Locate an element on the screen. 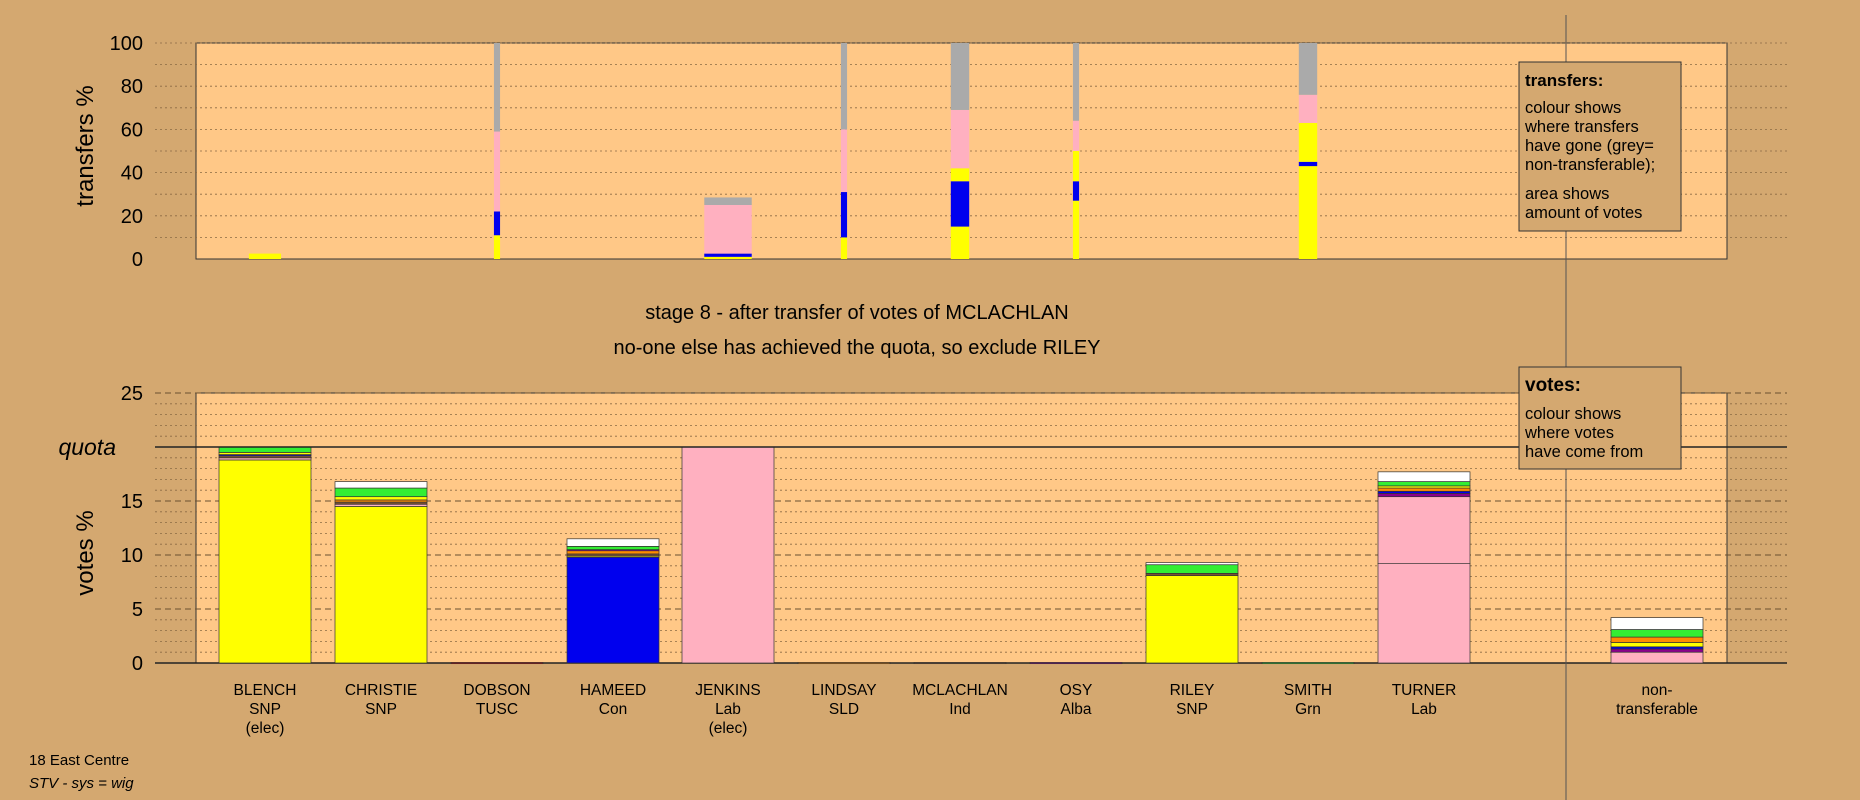 Image resolution: width=1860 pixels, height=800 pixels. candidate-label: JENKINS is located at coordinates (727, 690).